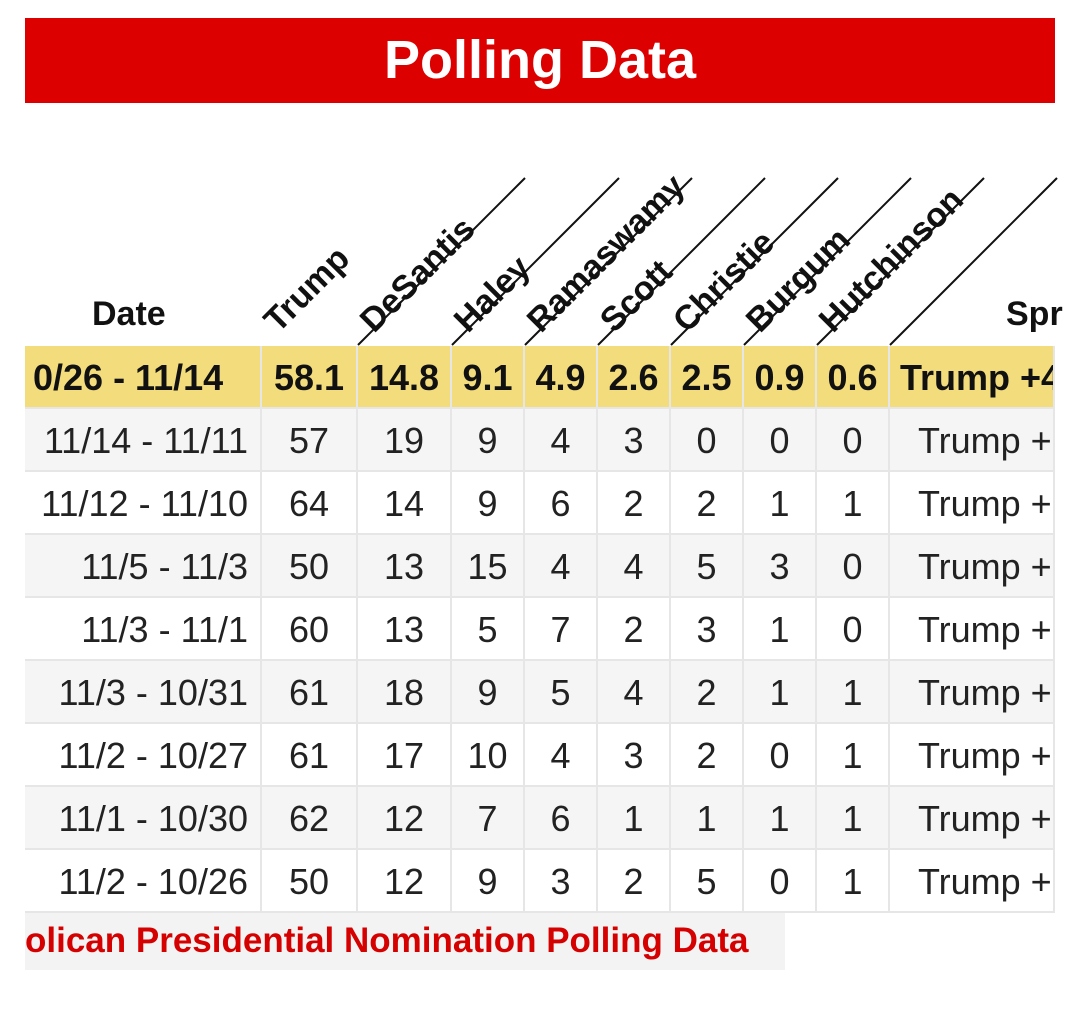 The height and width of the screenshot is (1018, 1080). What do you see at coordinates (405, 881) in the screenshot?
I see `table-cell: 12` at bounding box center [405, 881].